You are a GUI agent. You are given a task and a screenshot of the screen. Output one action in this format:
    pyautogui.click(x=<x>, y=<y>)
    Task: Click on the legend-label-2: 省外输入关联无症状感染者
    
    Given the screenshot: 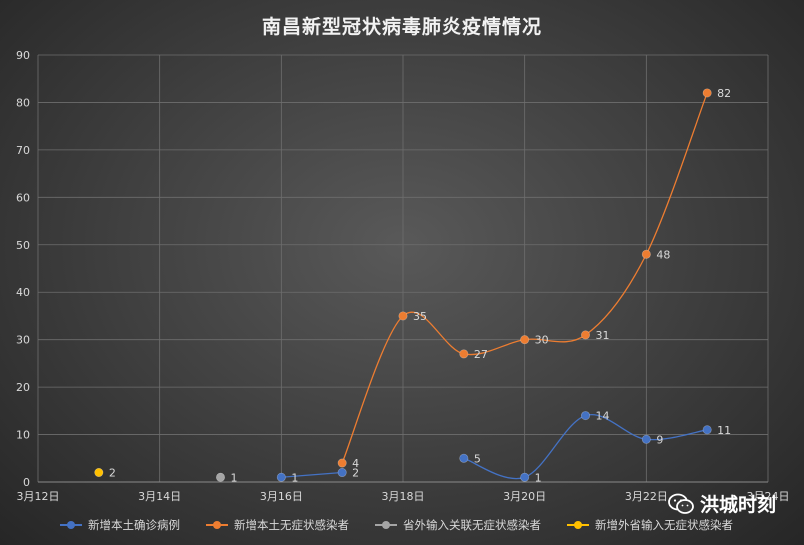 What is the action you would take?
    pyautogui.click(x=472, y=525)
    